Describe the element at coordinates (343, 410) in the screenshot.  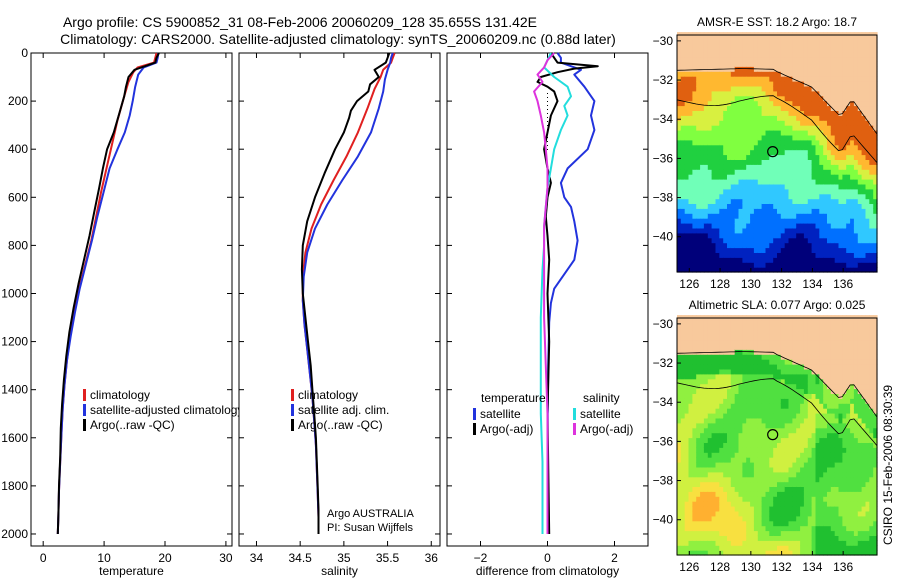
I see `salinity-legend-label: satellite adj. clim.` at that location.